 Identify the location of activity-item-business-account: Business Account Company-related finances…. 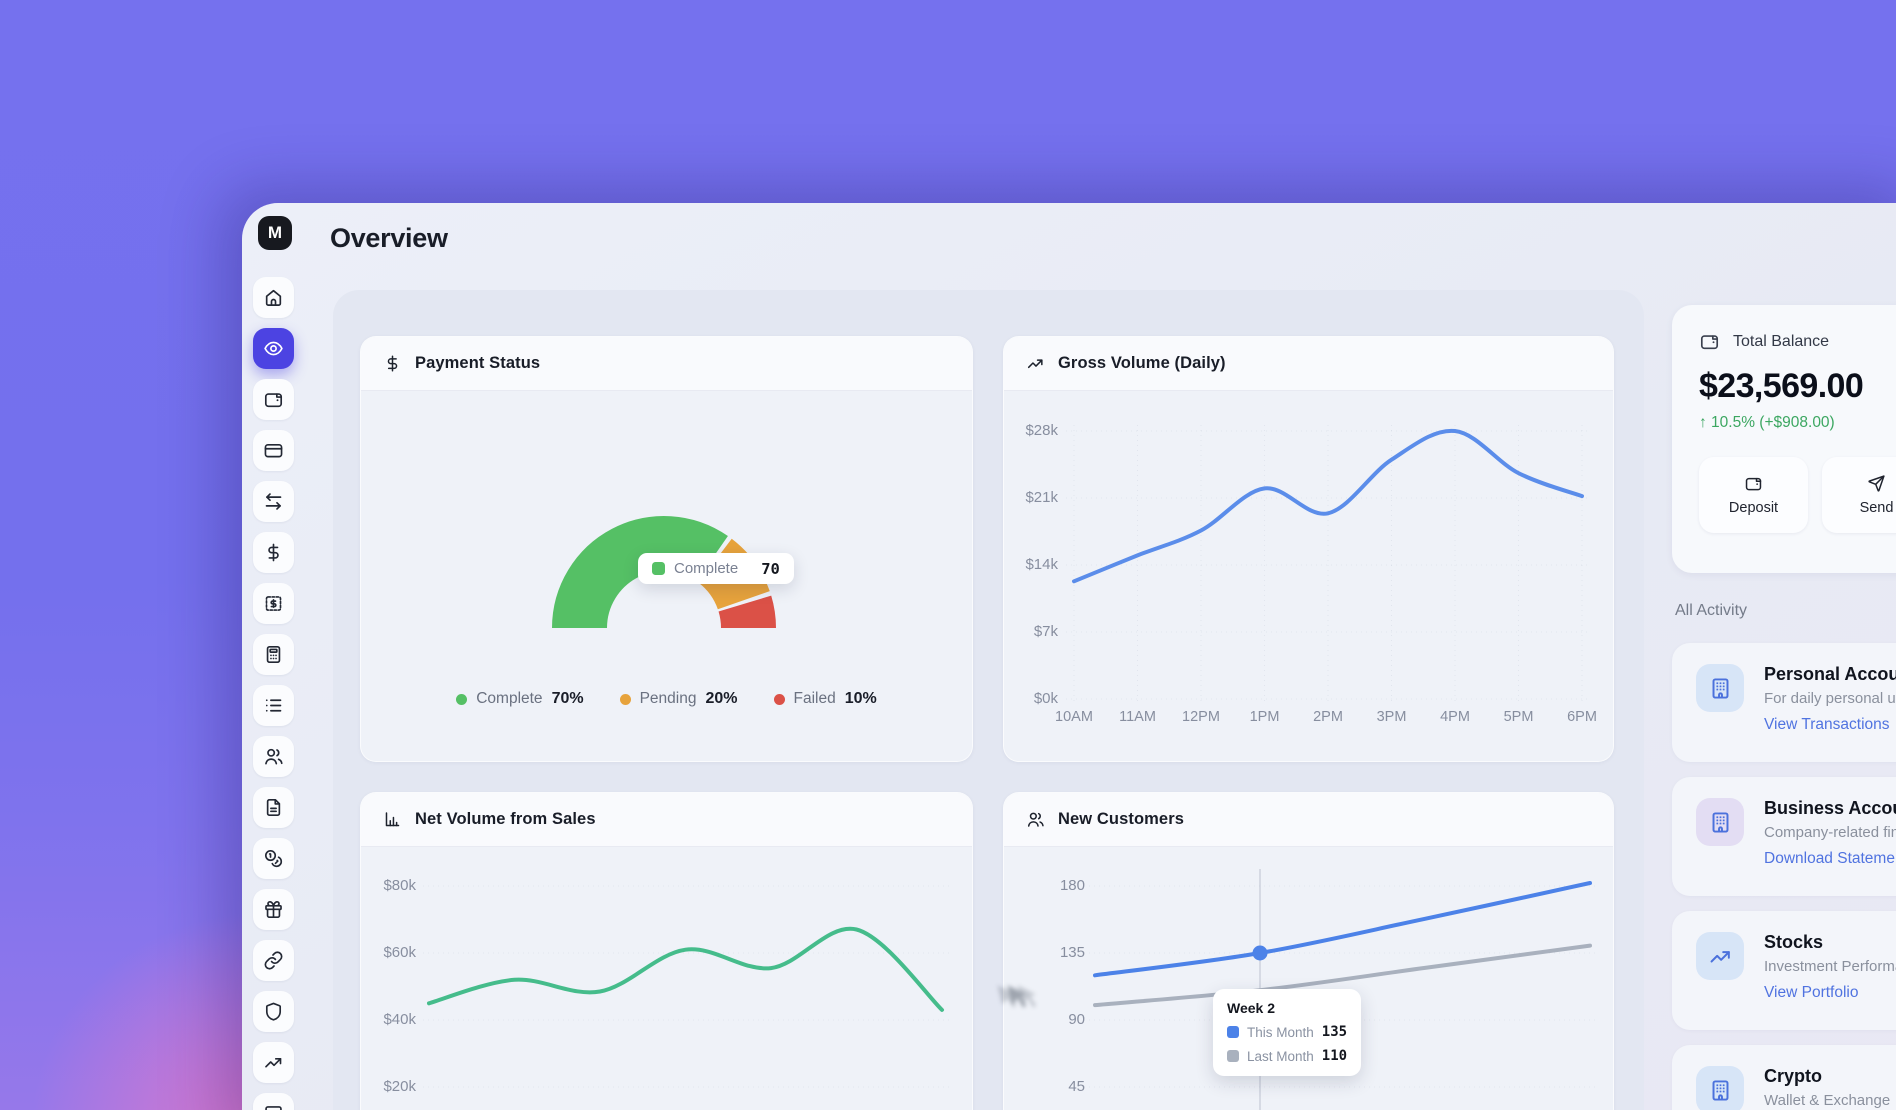
(1784, 836).